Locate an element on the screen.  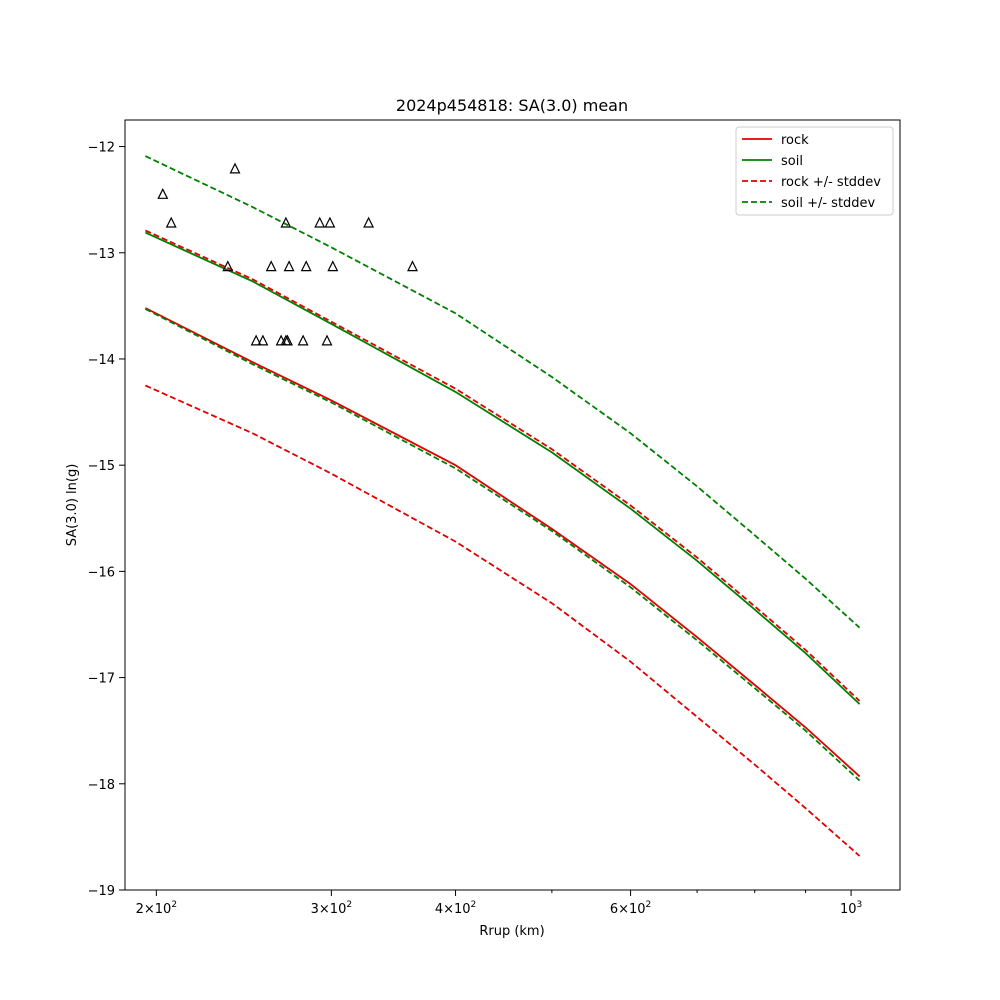
legend: rock soil rock +/- stddev soil +/- stddev is located at coordinates (814, 171).